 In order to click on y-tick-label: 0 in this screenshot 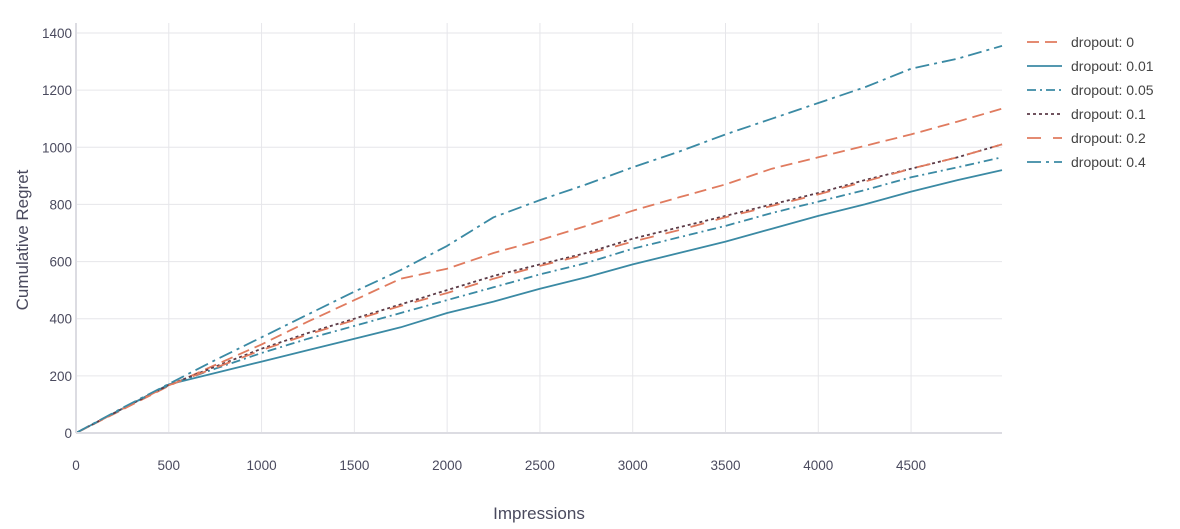, I will do `click(68, 433)`.